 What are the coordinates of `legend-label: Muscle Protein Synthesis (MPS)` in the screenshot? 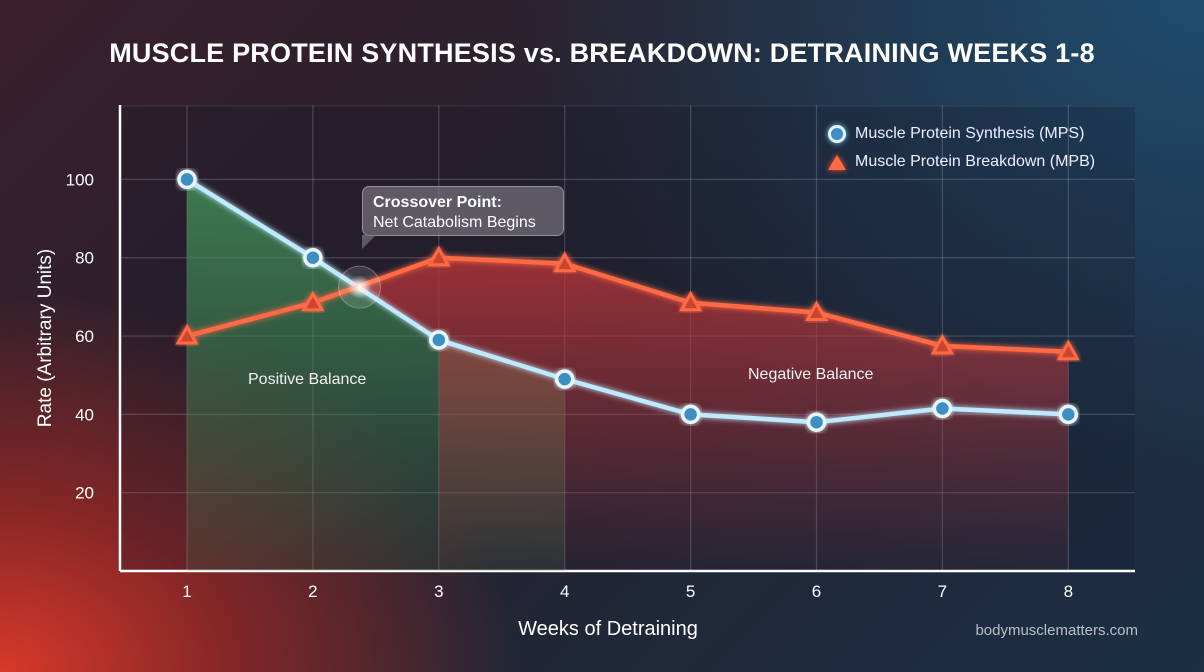 It's located at (970, 133).